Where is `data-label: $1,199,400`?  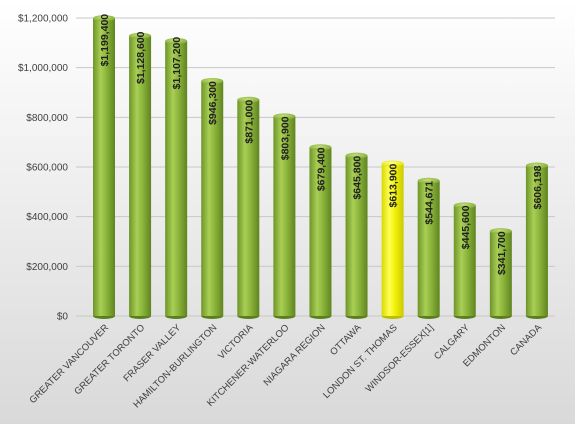
data-label: $1,199,400 is located at coordinates (105, 40).